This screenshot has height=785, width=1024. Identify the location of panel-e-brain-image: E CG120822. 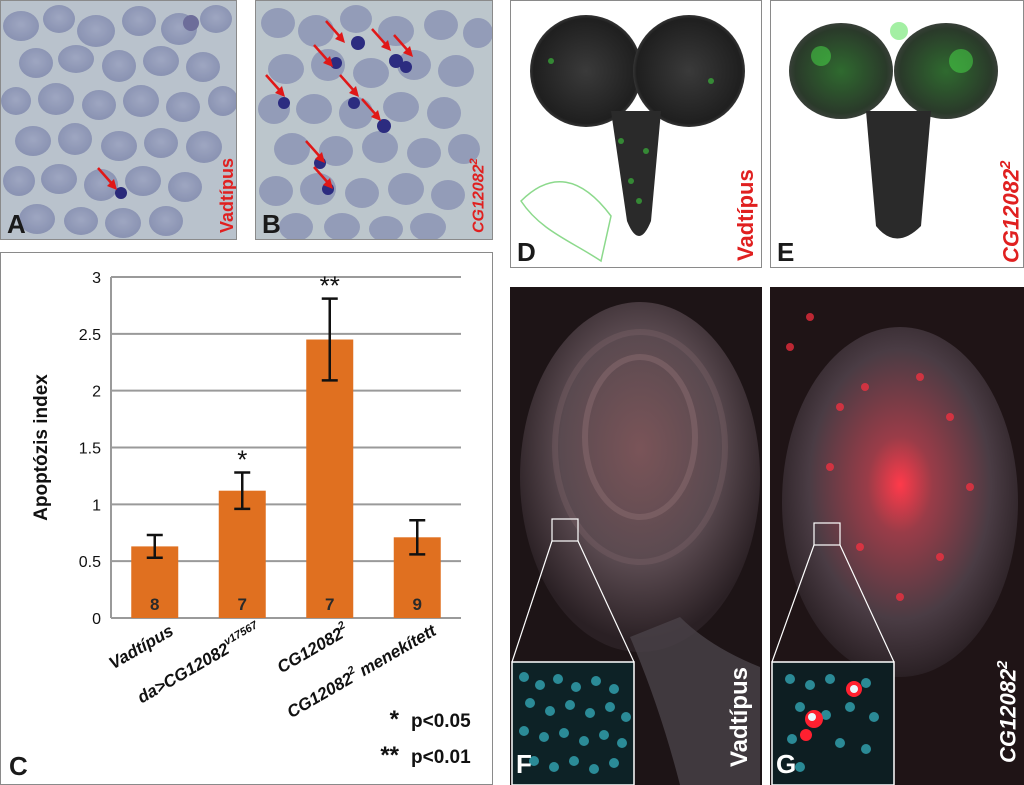
(897, 134).